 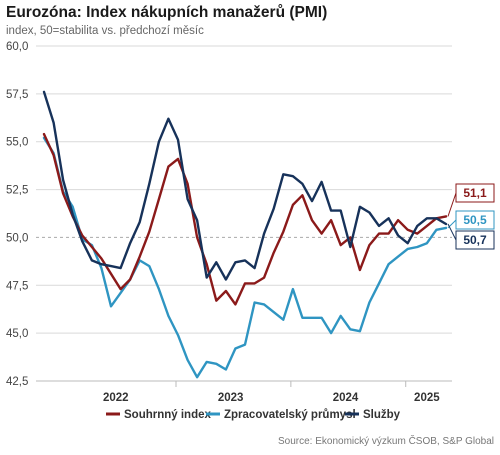 I want to click on legend-label: Souhrnný index, so click(x=168, y=415).